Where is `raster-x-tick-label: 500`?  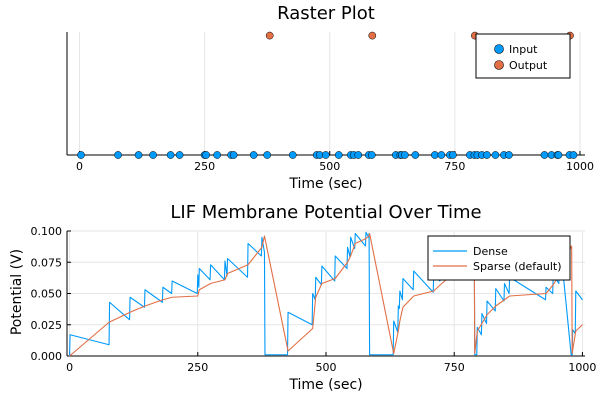 raster-x-tick-label: 500 is located at coordinates (329, 166).